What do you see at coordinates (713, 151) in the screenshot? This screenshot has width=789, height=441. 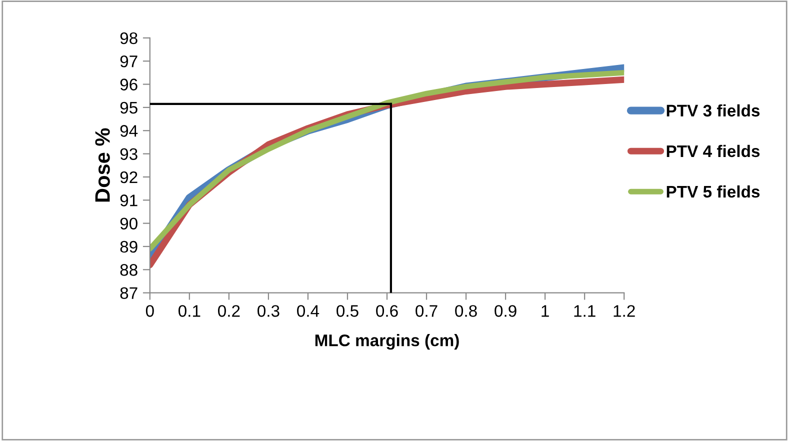 I see `legend-label: PTV 4 fields` at bounding box center [713, 151].